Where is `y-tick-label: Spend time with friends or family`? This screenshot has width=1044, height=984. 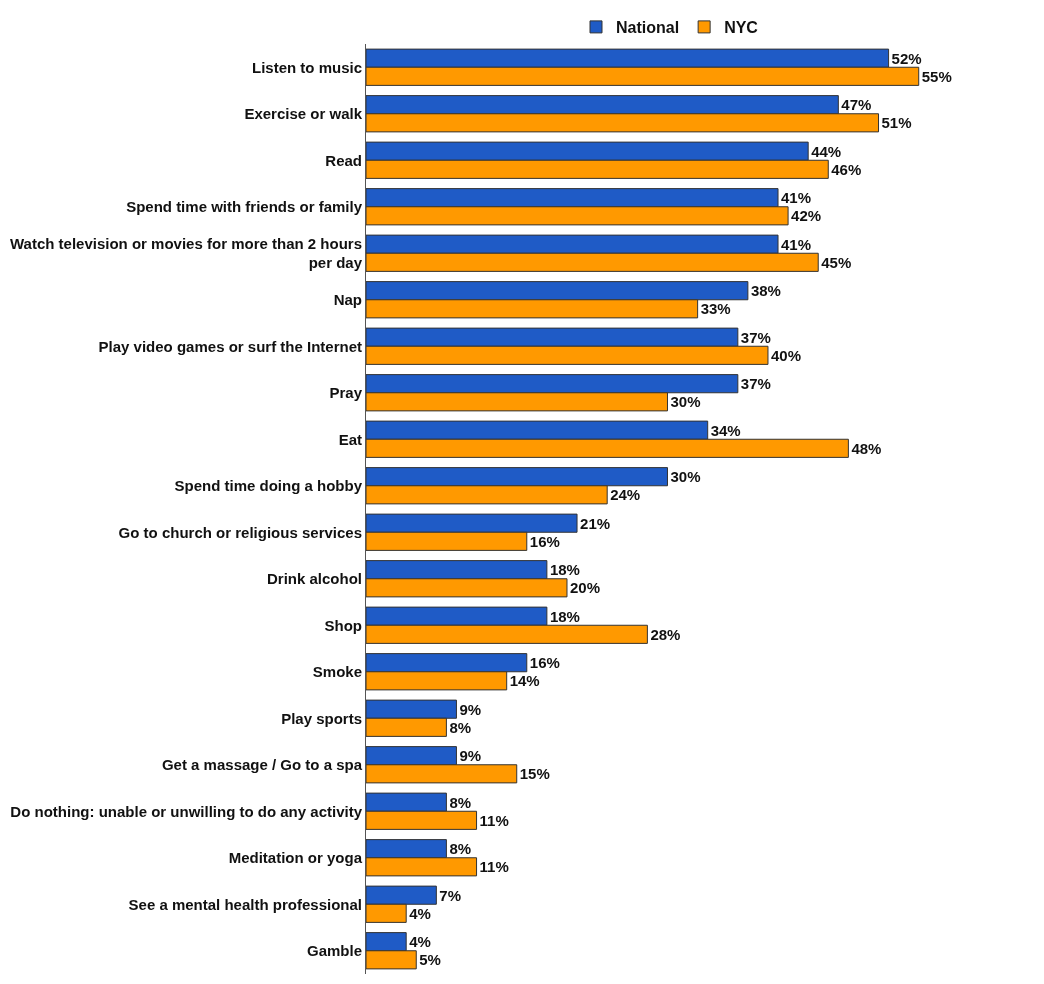
y-tick-label: Spend time with friends or family is located at coordinates (244, 206).